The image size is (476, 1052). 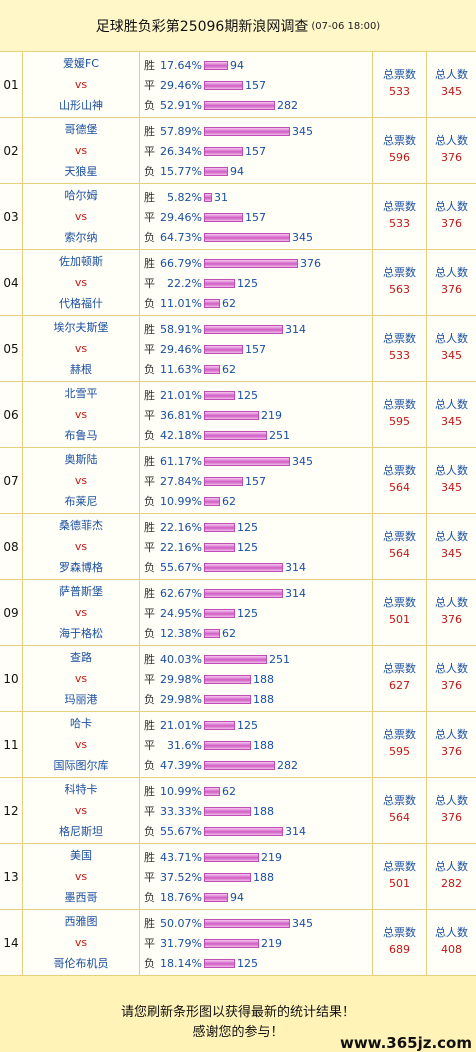 What do you see at coordinates (81, 369) in the screenshot?
I see `away-team-link: 赫根` at bounding box center [81, 369].